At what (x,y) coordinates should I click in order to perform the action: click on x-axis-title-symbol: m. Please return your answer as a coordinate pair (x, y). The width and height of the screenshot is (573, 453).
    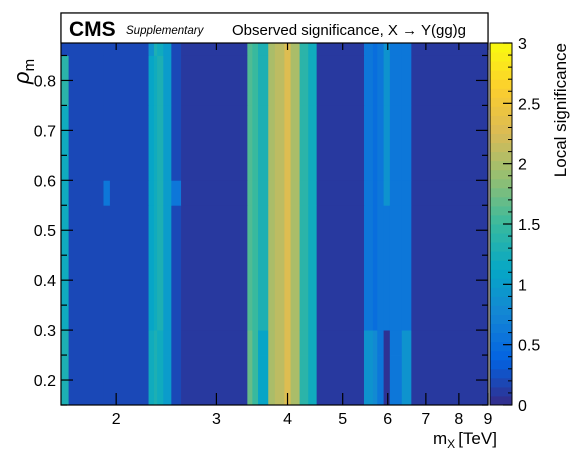
    Looking at the image, I should click on (440, 438).